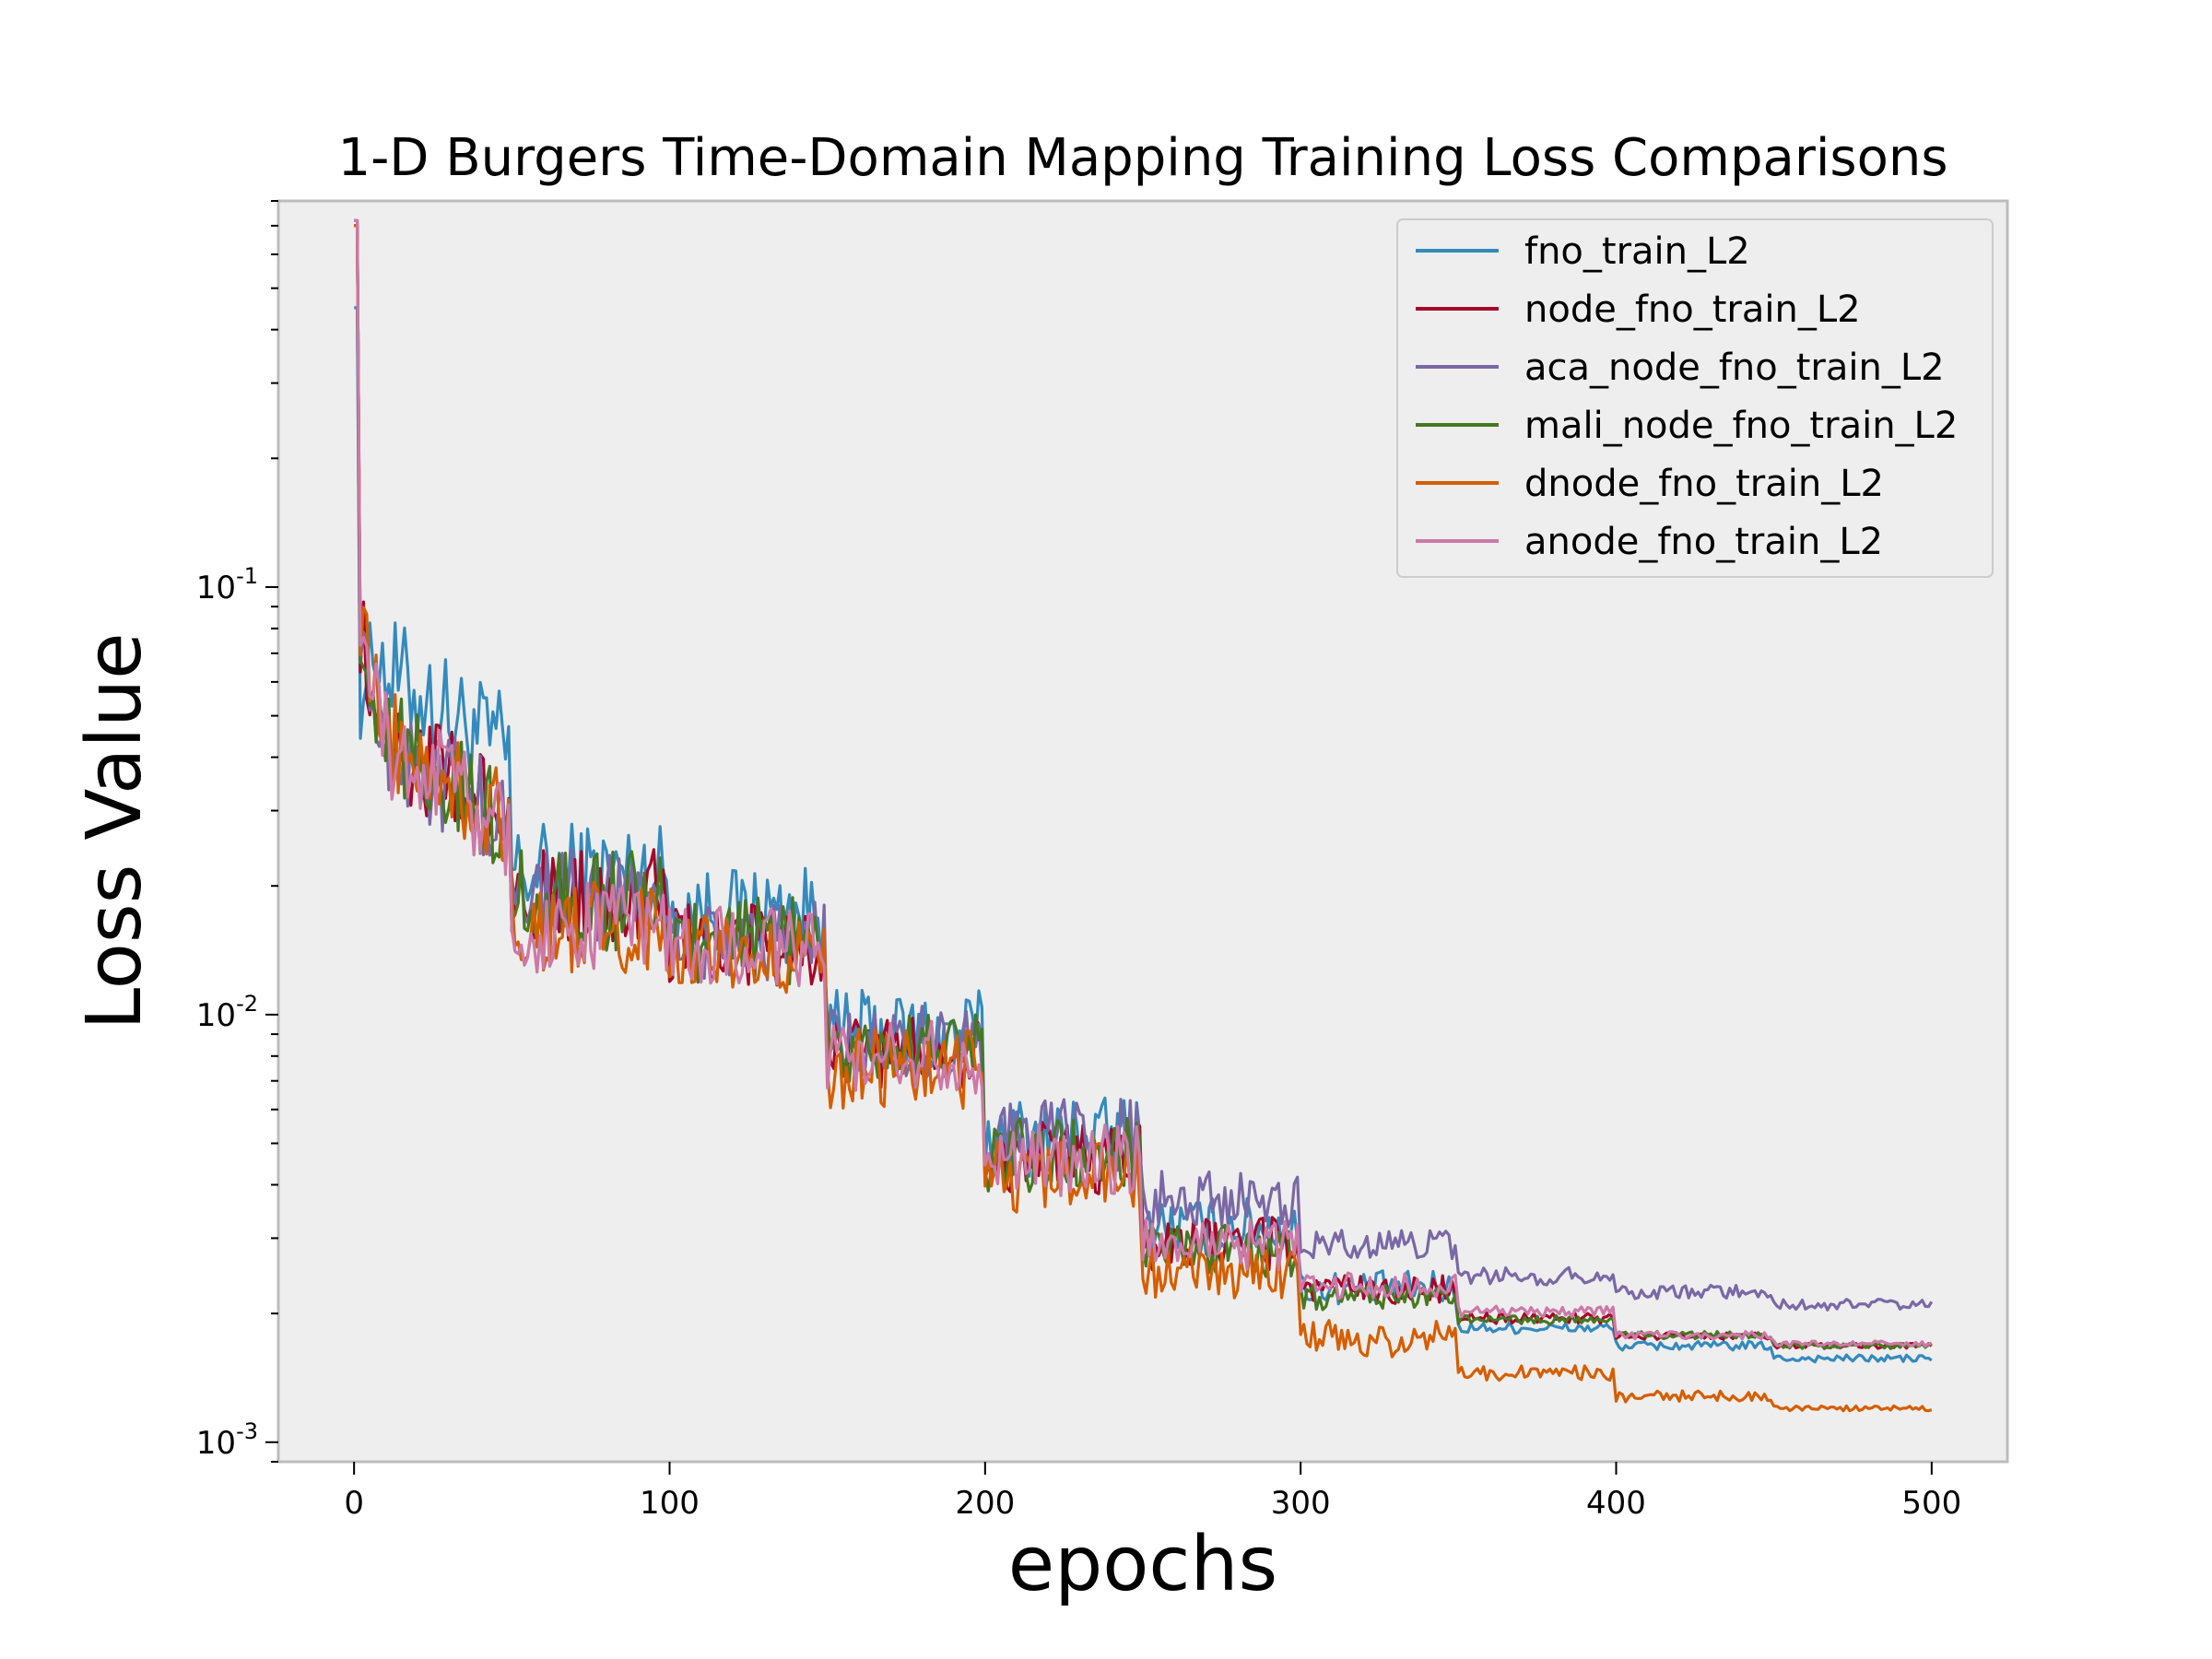 The image size is (2212, 1659). What do you see at coordinates (1152, 1492) in the screenshot?
I see `x-axis: 0 100 200 300 400 500` at bounding box center [1152, 1492].